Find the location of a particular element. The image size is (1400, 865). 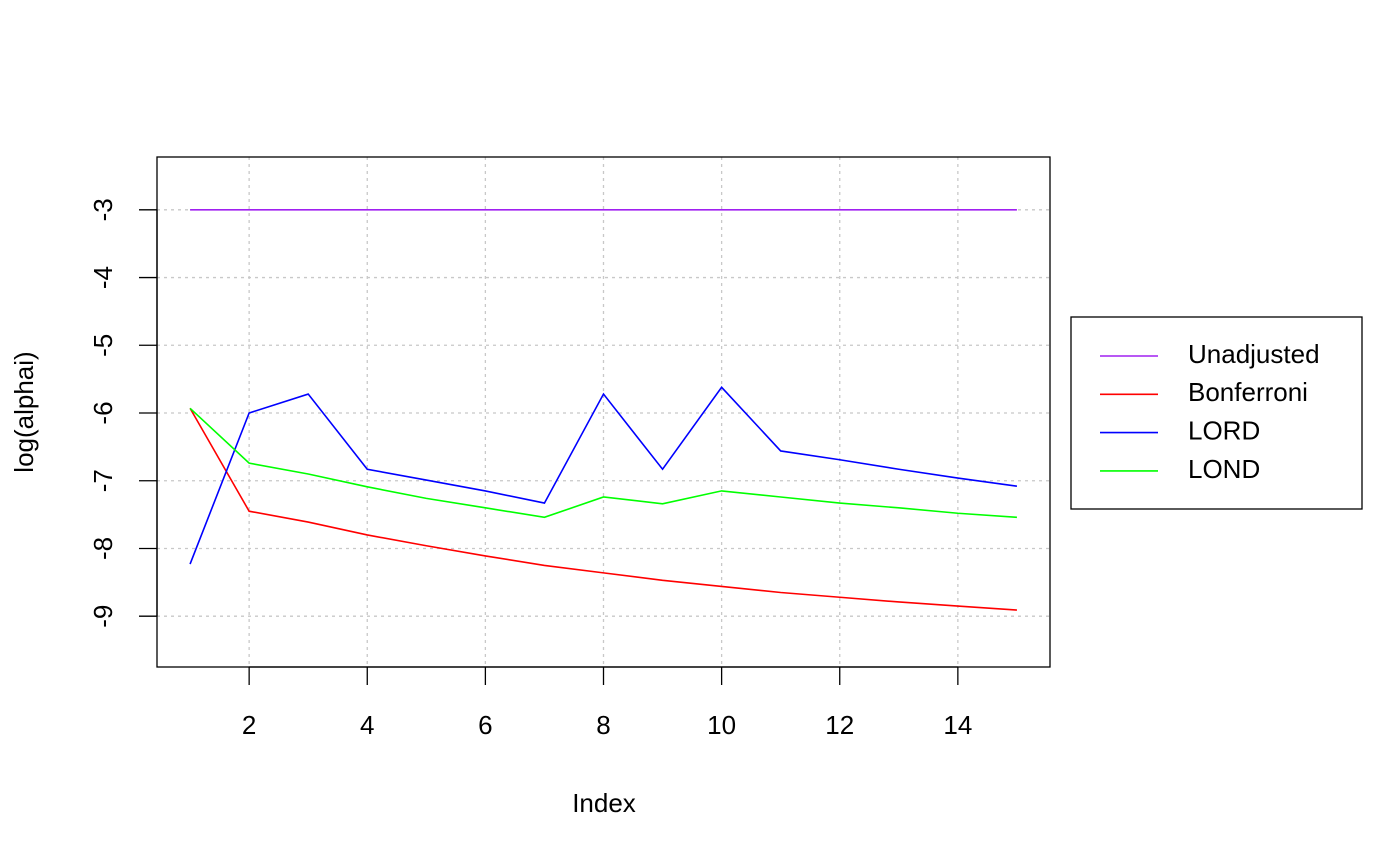

x-axis-label: Index is located at coordinates (604, 803).